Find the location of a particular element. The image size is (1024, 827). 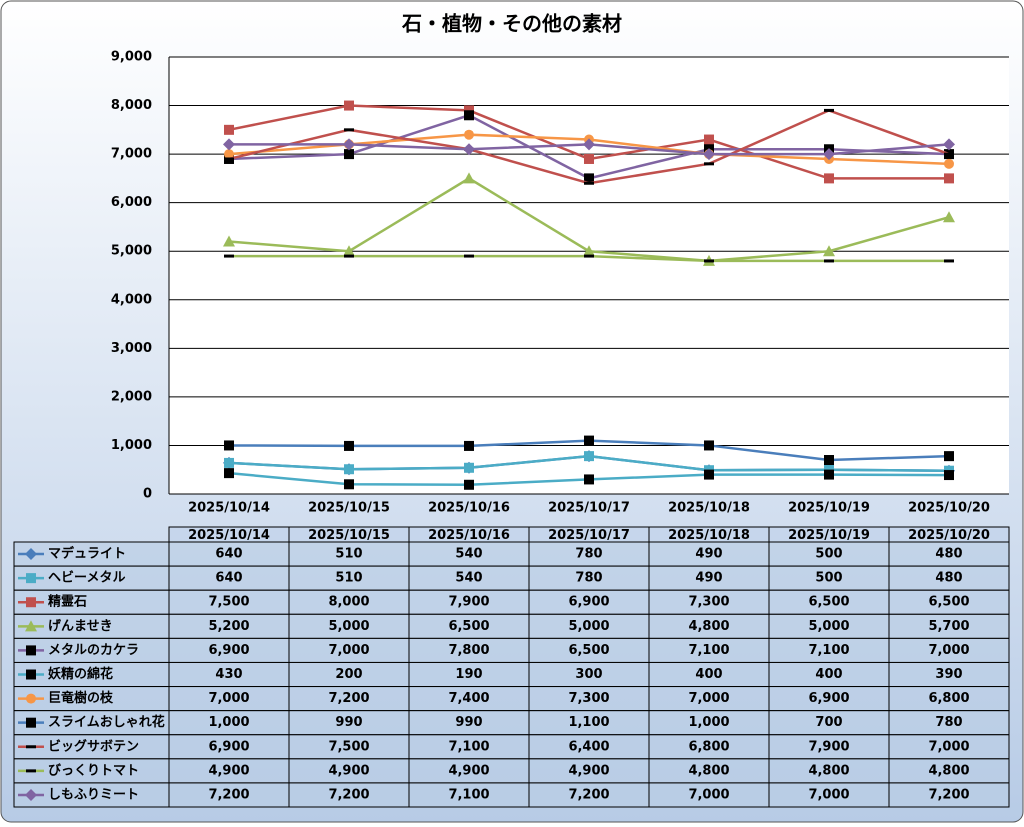

legend-label: 妖精の綿花 is located at coordinates (80, 674).